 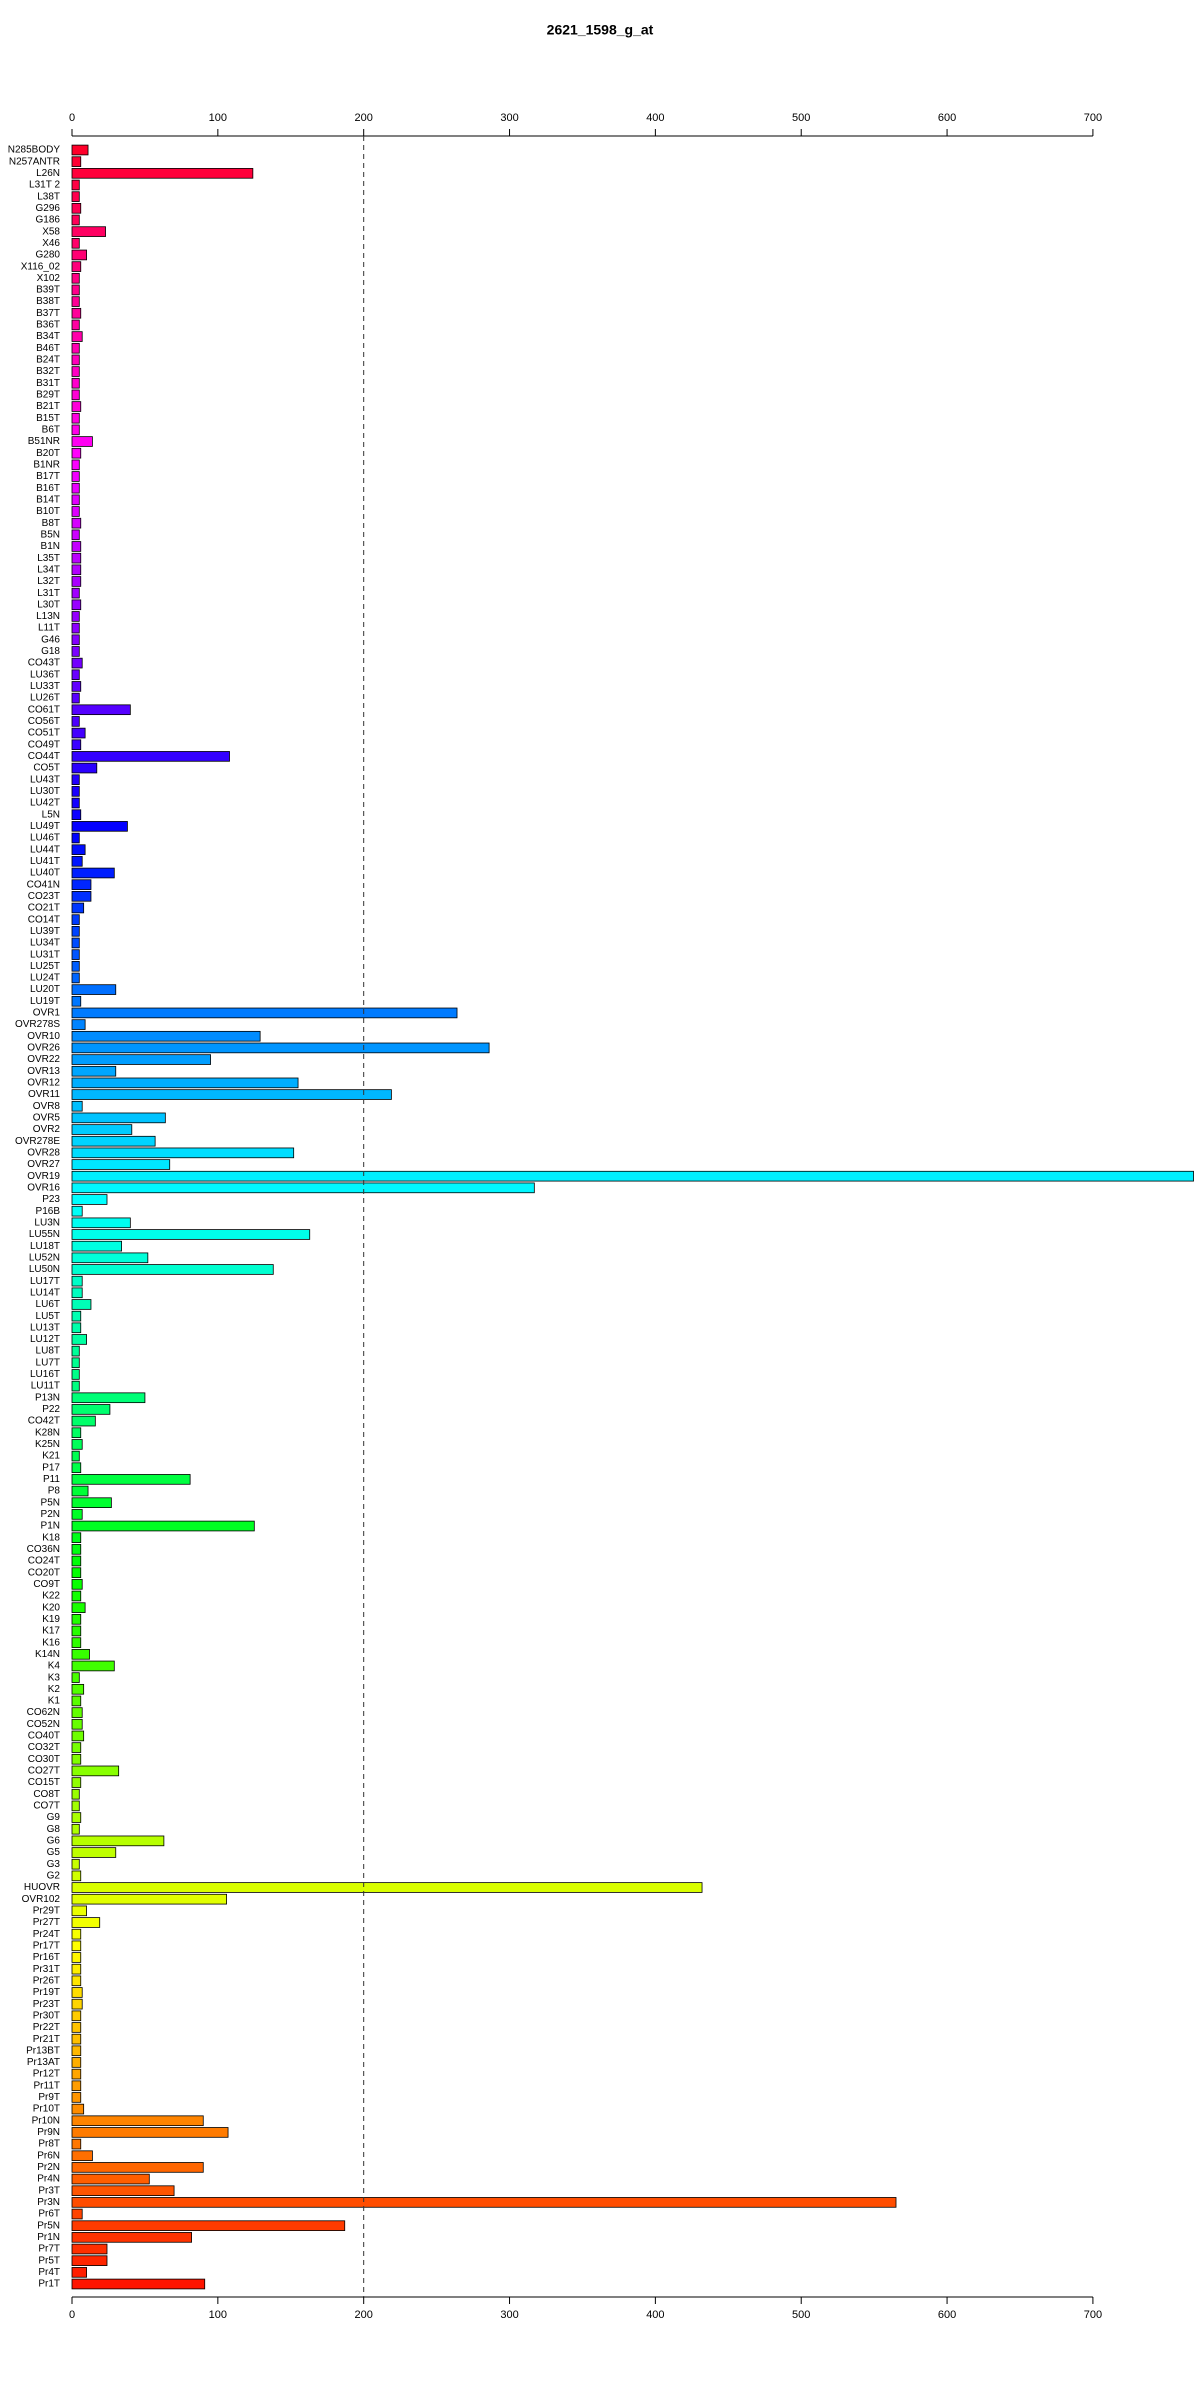 I want to click on x-tick-label: 200, so click(x=364, y=118).